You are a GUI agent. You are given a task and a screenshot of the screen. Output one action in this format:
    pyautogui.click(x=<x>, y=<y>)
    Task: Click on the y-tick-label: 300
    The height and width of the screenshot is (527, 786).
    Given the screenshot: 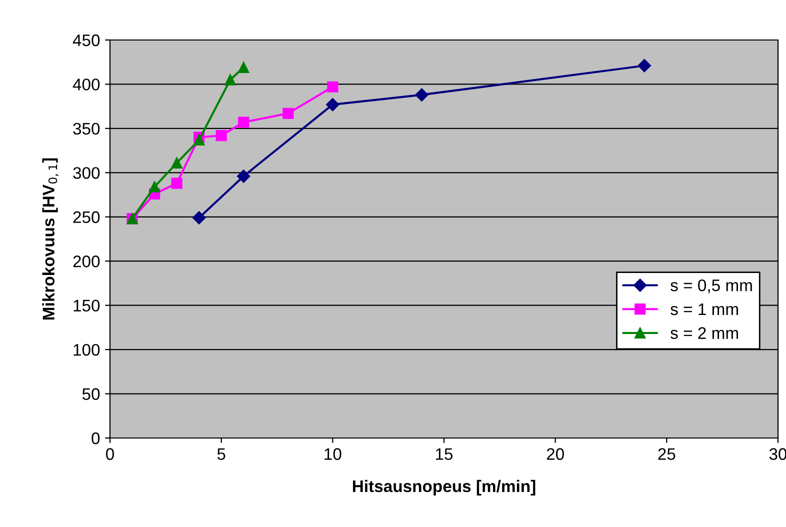 What is the action you would take?
    pyautogui.click(x=86, y=173)
    